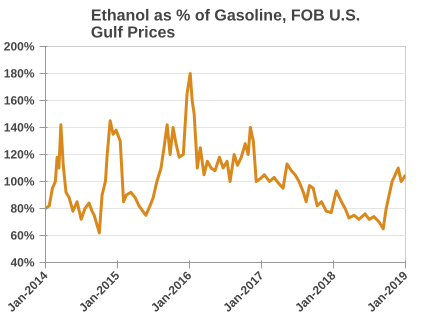  Describe the element at coordinates (22, 209) in the screenshot. I see `y-tick-label: 80%` at that location.